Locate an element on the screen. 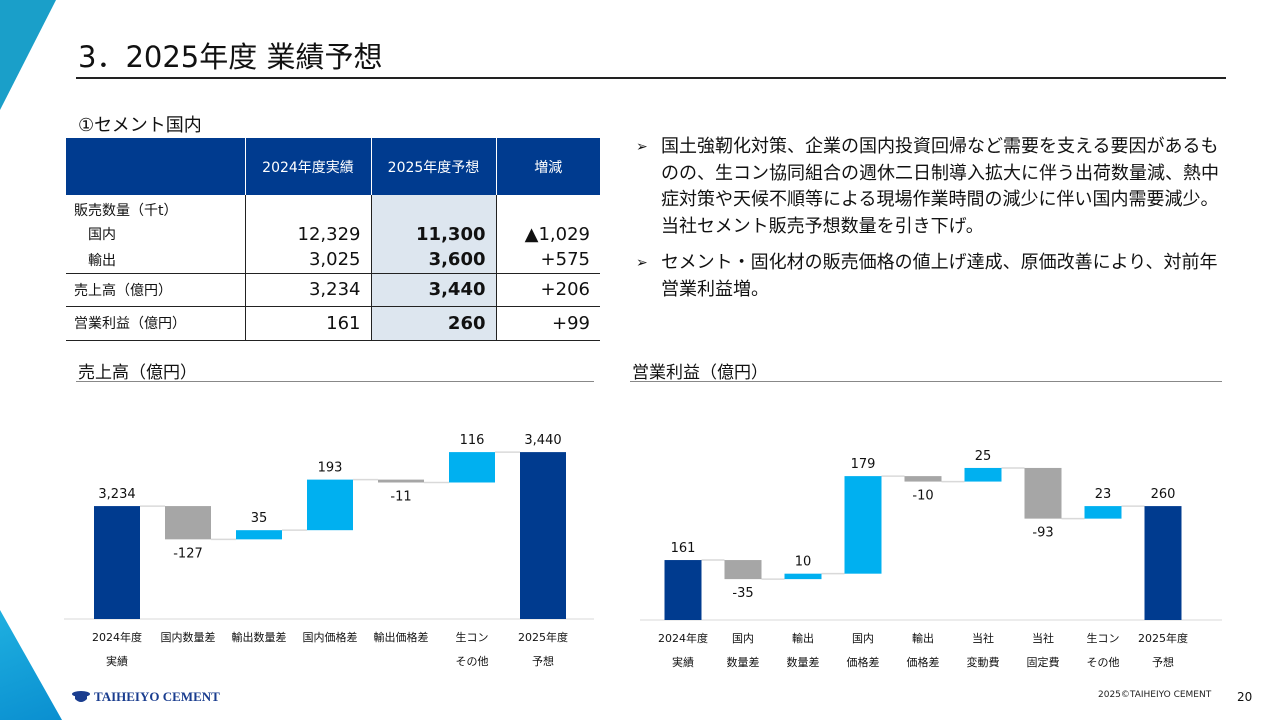 This screenshot has height=720, width=1280. cell-change: +575 is located at coordinates (547, 260).